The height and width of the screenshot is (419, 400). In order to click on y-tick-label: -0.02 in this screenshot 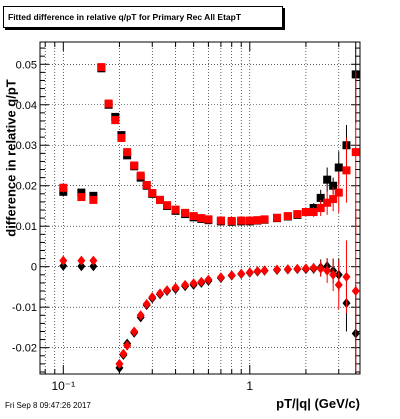, I will do `click(24, 349)`.